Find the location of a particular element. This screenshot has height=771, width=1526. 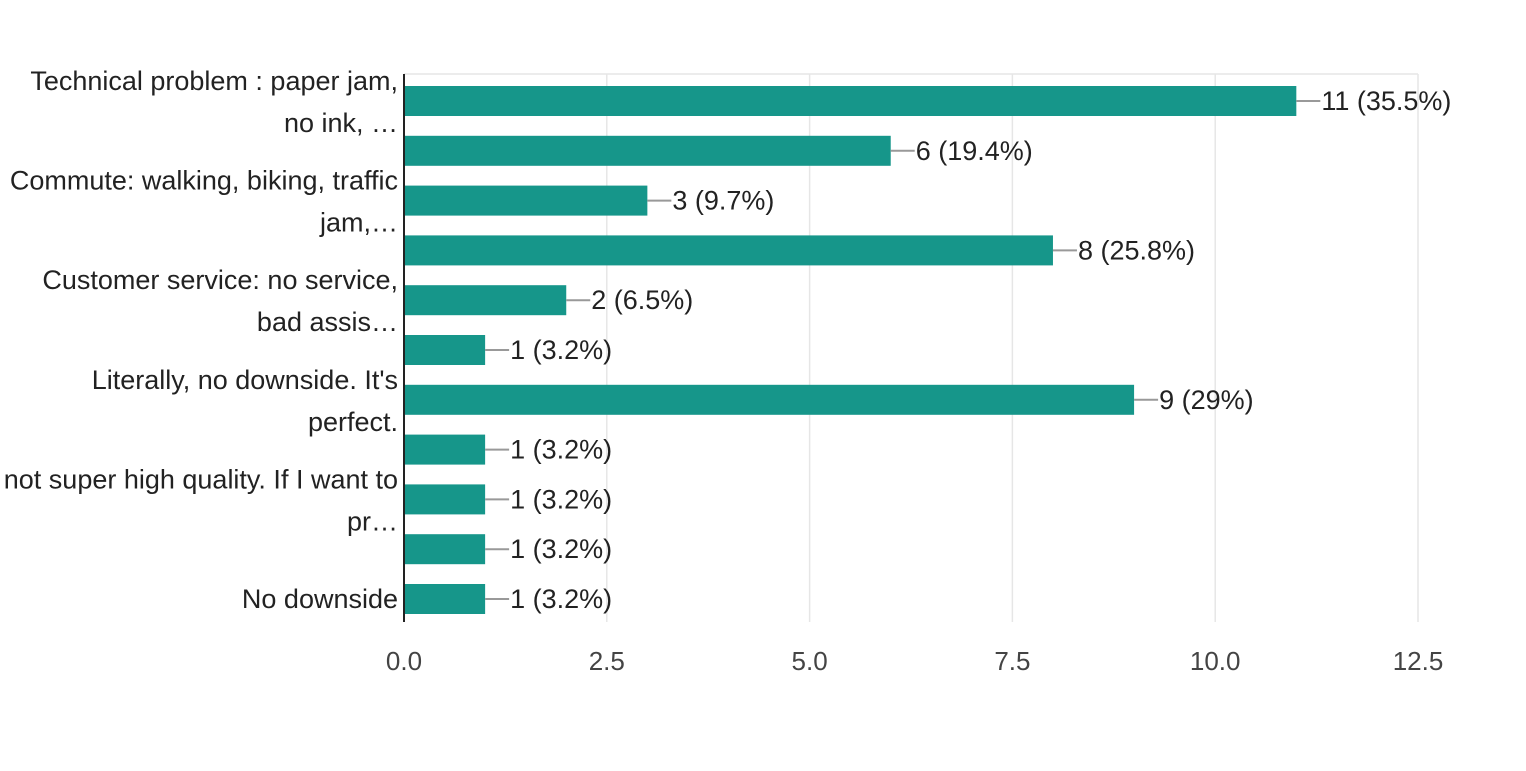

data-label: 11 (35.5%) is located at coordinates (1386, 101).